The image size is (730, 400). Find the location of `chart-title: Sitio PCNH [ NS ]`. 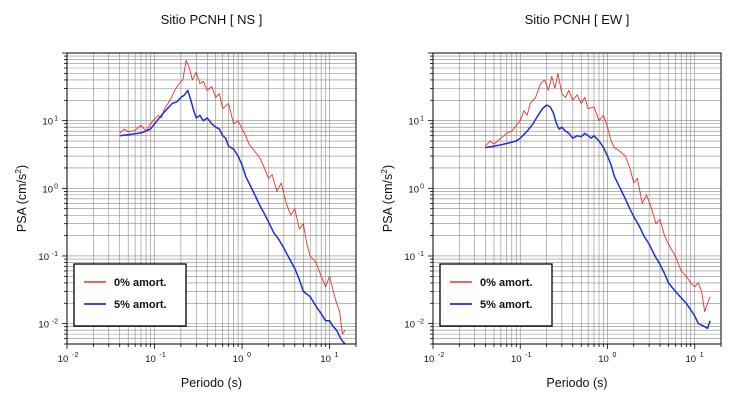

chart-title: Sitio PCNH [ NS ] is located at coordinates (212, 19).